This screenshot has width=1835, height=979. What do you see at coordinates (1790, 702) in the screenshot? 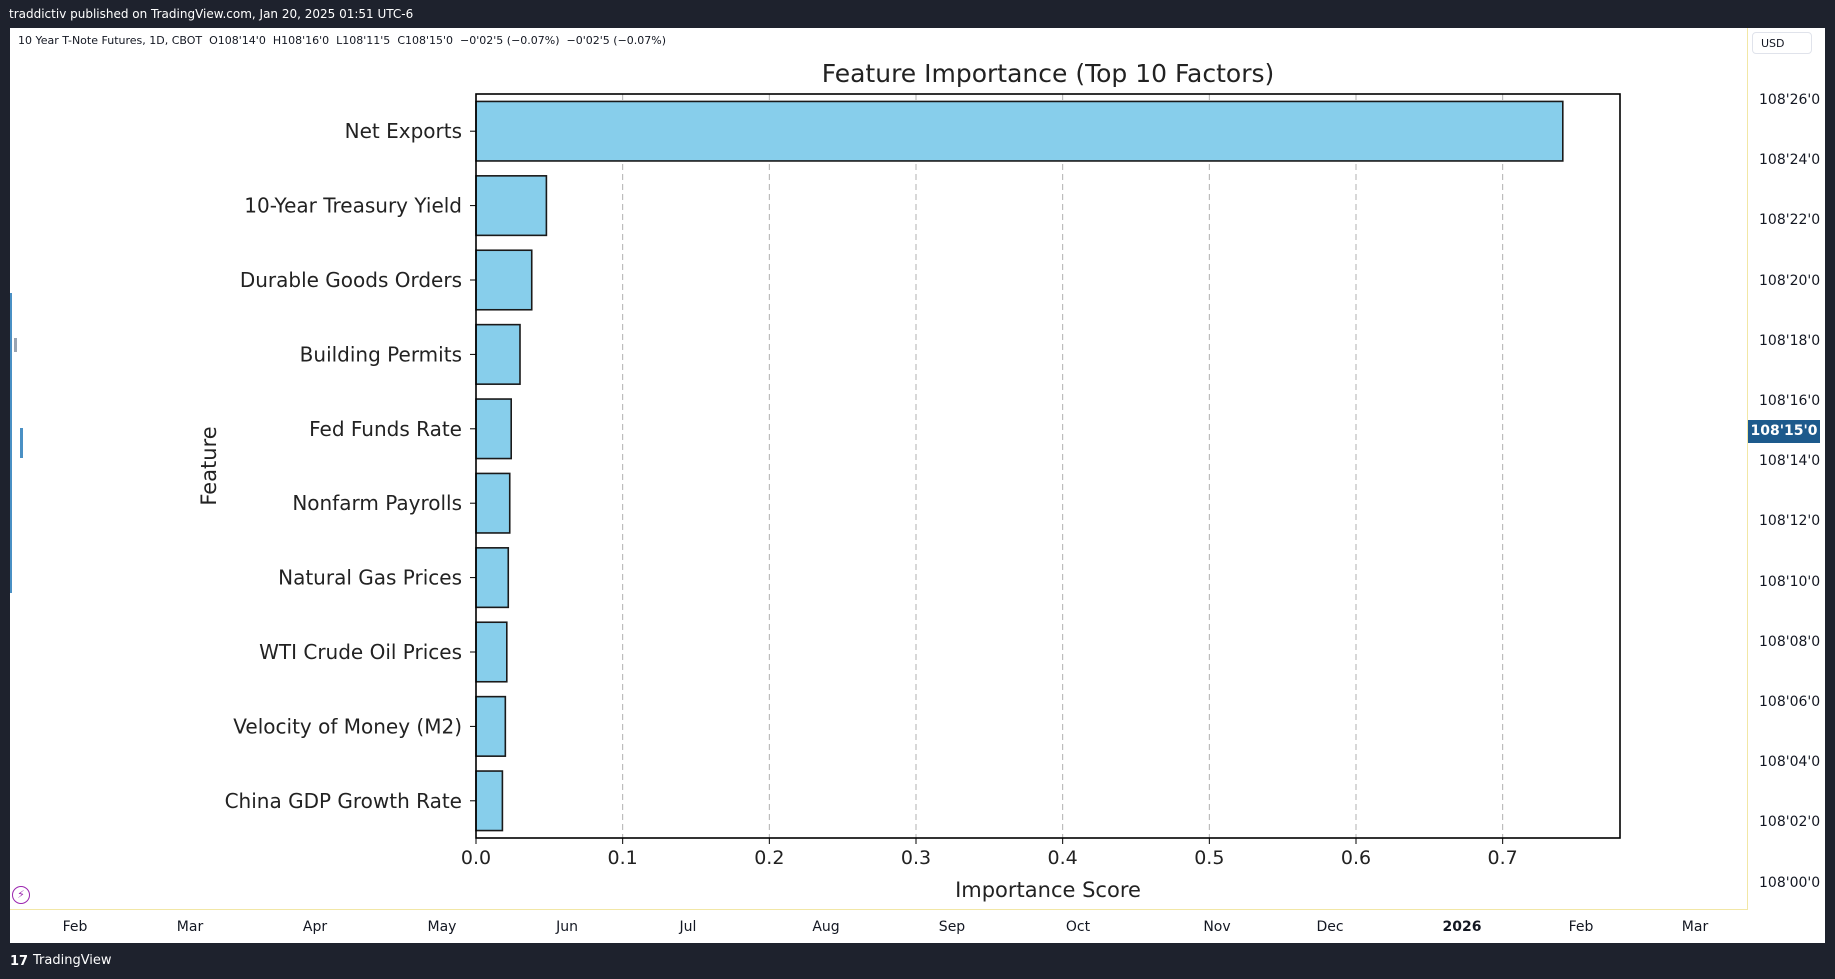
I see `price-label: 108'06'0` at bounding box center [1790, 702].